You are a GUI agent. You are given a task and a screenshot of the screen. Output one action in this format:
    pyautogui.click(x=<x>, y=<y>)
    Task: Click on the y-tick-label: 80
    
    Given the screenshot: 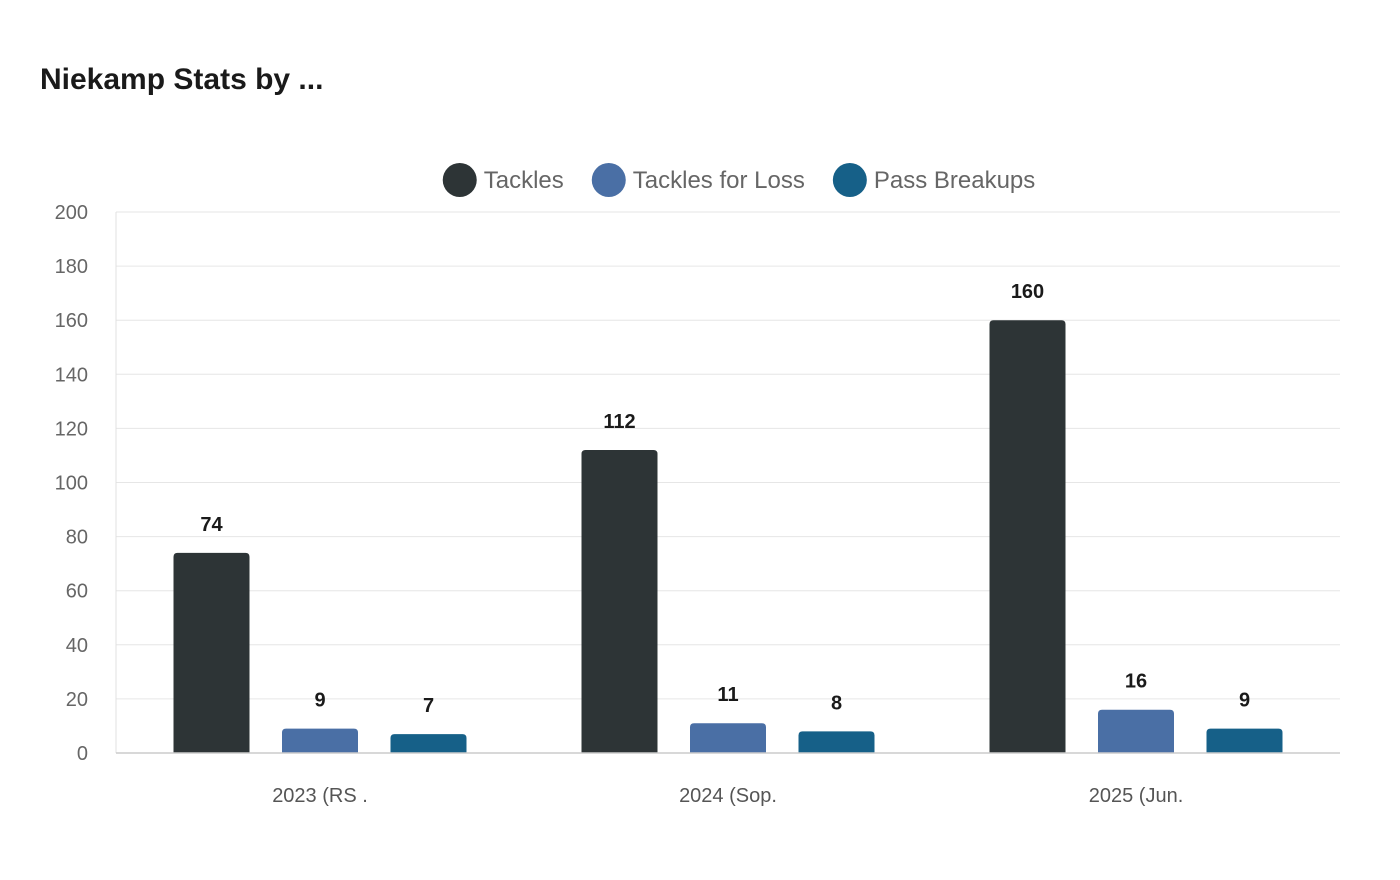 What is the action you would take?
    pyautogui.click(x=77, y=538)
    